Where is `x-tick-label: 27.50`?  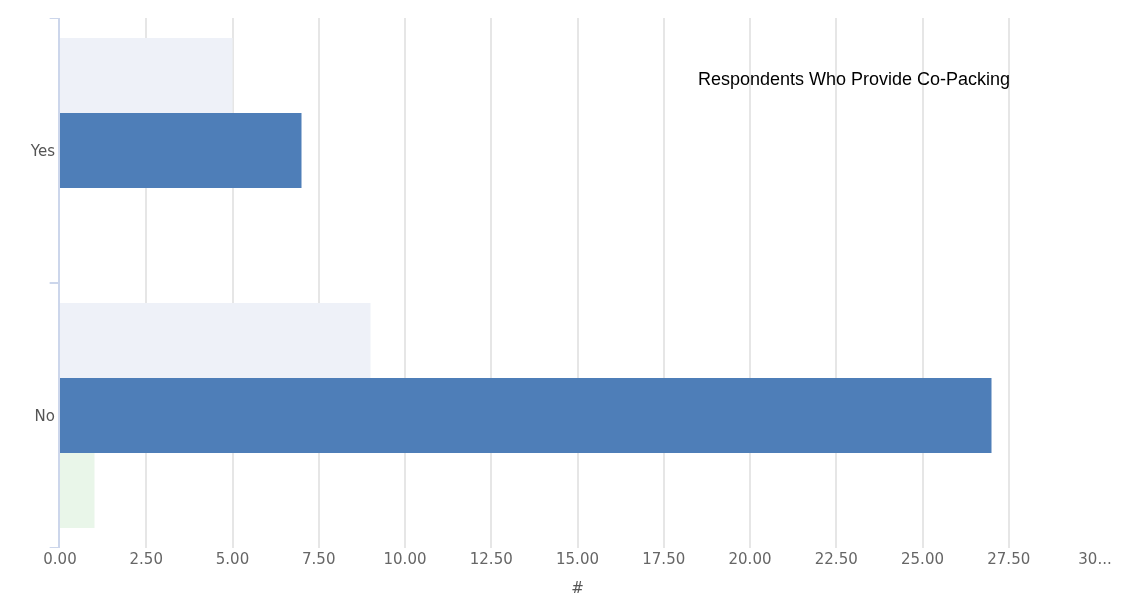 x-tick-label: 27.50 is located at coordinates (1009, 559).